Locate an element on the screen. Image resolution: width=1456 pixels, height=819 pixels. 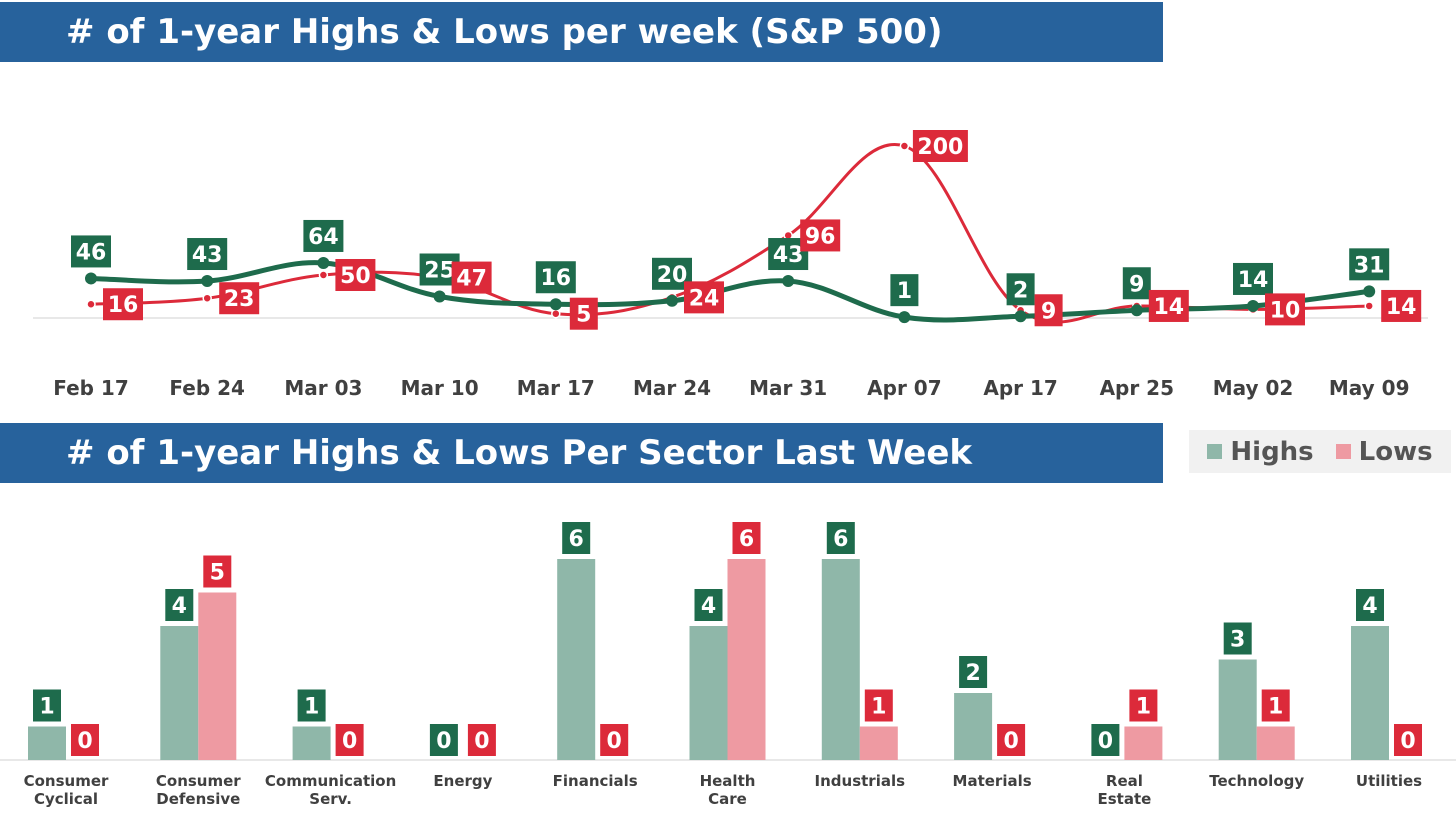
sector-label-line: Real is located at coordinates (1124, 781).